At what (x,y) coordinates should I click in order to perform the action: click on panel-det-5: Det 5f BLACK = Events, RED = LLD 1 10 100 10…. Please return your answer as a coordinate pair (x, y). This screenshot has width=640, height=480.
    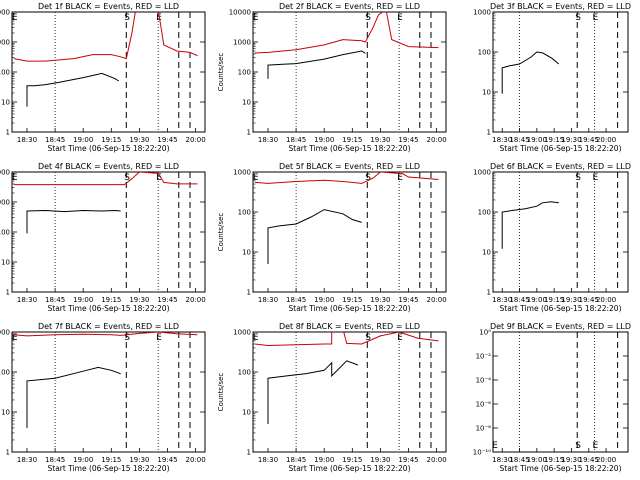
    Looking at the image, I should click on (332, 237).